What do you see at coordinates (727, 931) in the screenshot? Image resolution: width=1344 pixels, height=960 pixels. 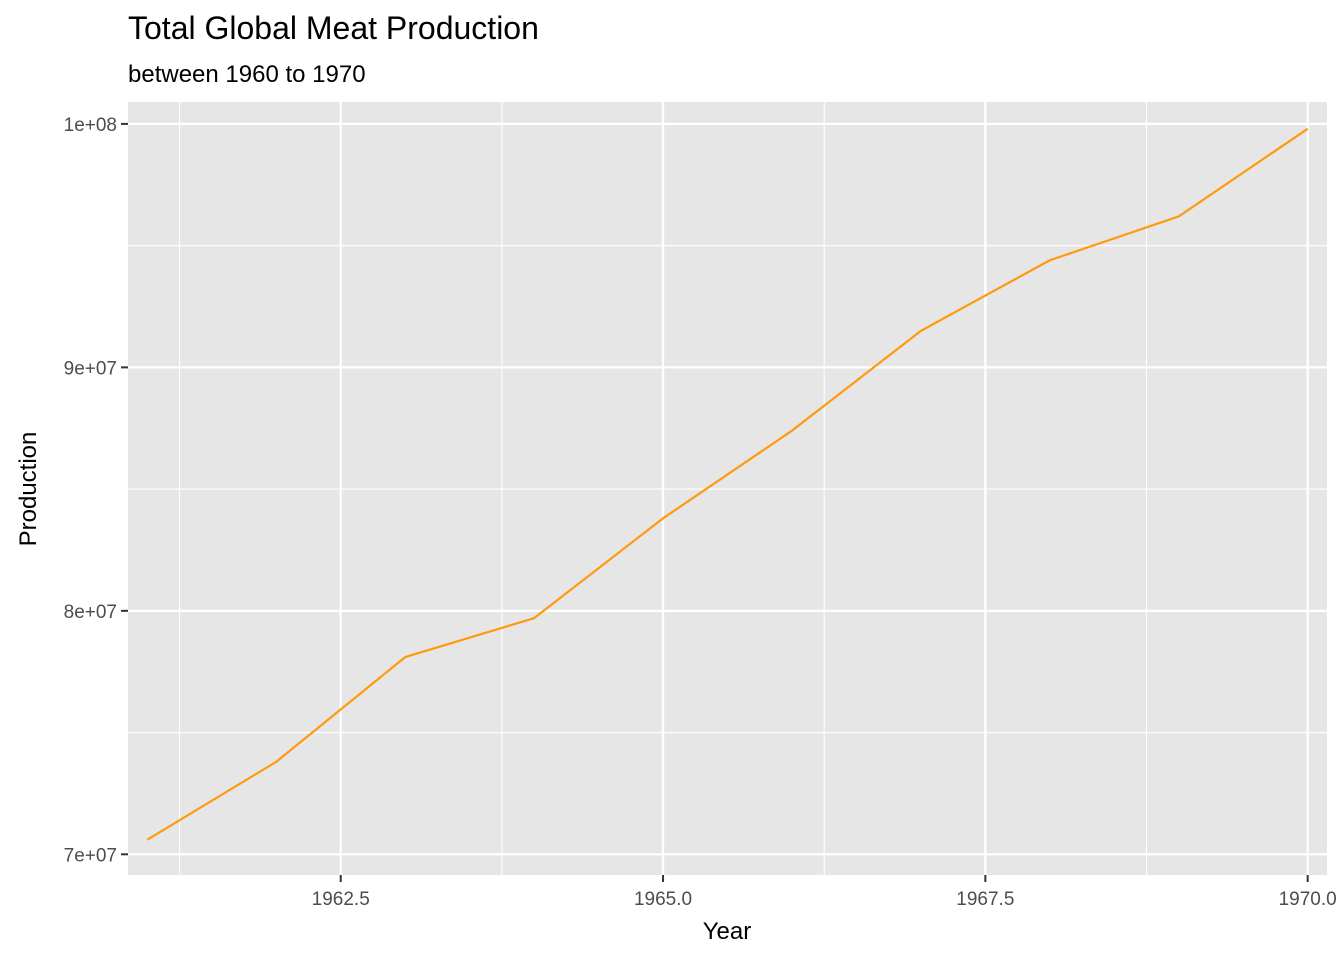 I see `x-axis-title: Year` at bounding box center [727, 931].